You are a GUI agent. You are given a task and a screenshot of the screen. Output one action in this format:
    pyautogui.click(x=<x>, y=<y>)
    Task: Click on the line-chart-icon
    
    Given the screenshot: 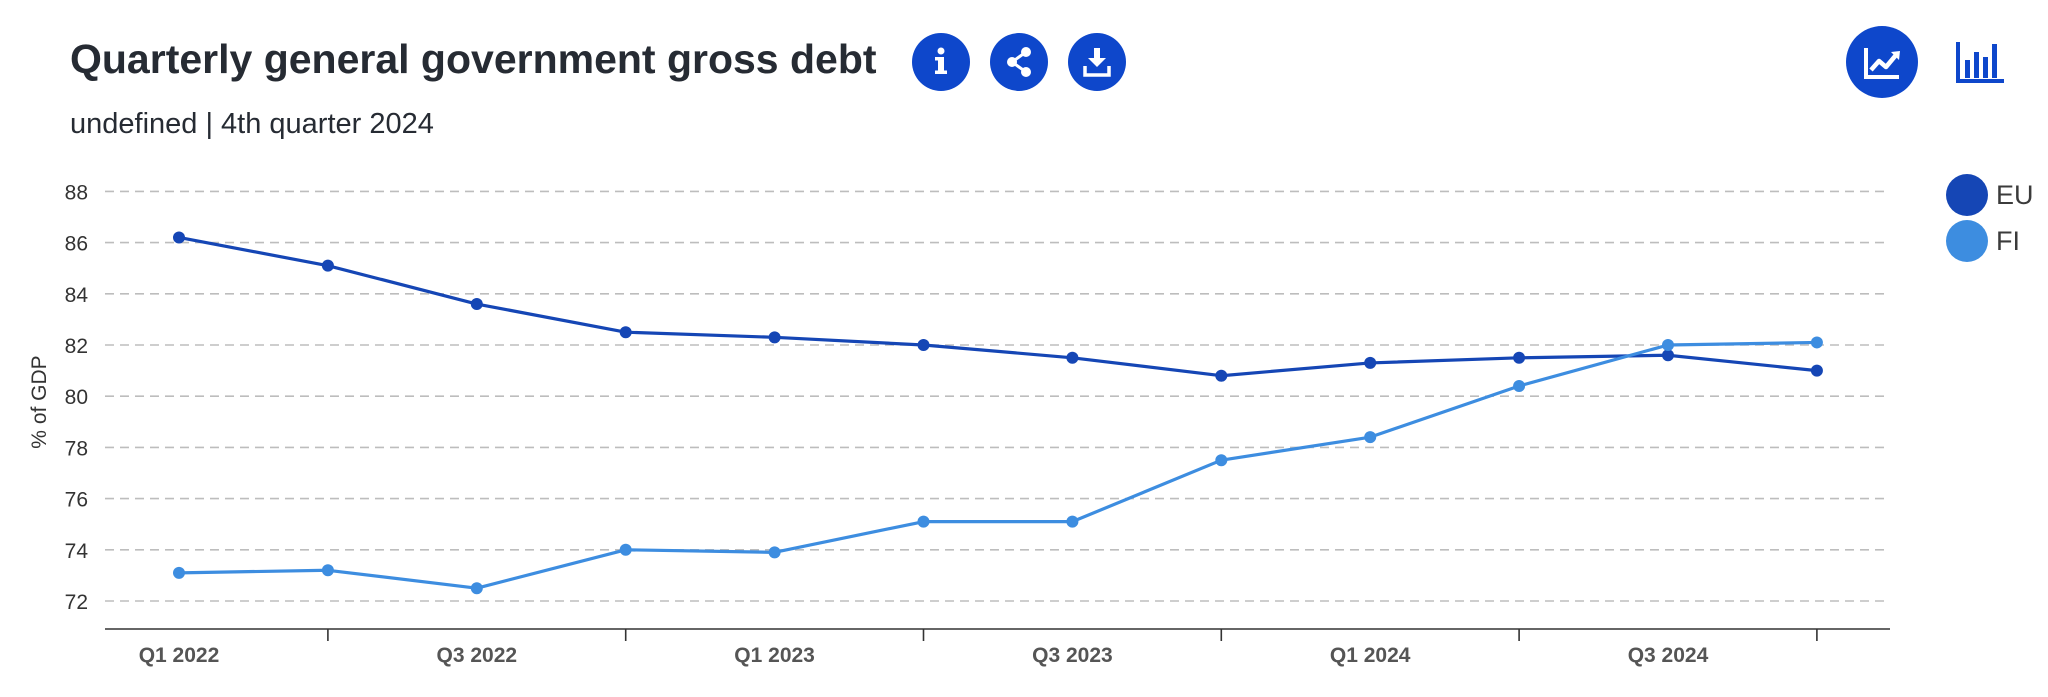 What is the action you would take?
    pyautogui.click(x=1882, y=63)
    